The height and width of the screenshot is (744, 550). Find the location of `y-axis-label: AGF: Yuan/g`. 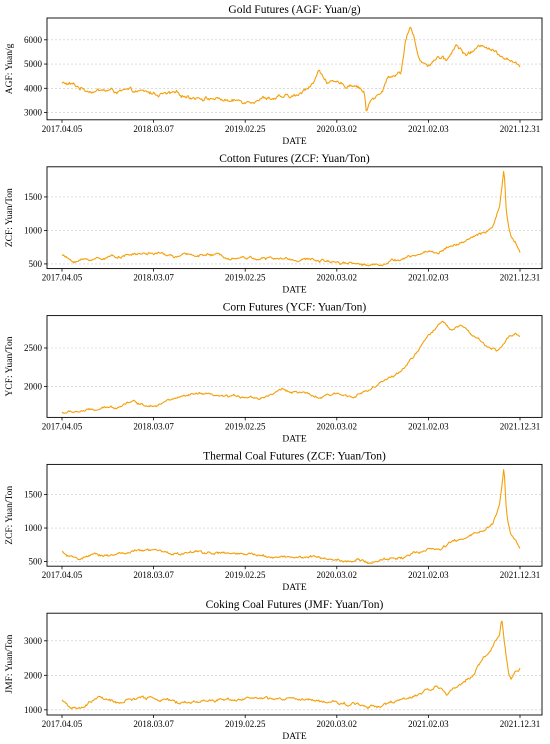

y-axis-label: AGF: Yuan/g is located at coordinates (10, 68).